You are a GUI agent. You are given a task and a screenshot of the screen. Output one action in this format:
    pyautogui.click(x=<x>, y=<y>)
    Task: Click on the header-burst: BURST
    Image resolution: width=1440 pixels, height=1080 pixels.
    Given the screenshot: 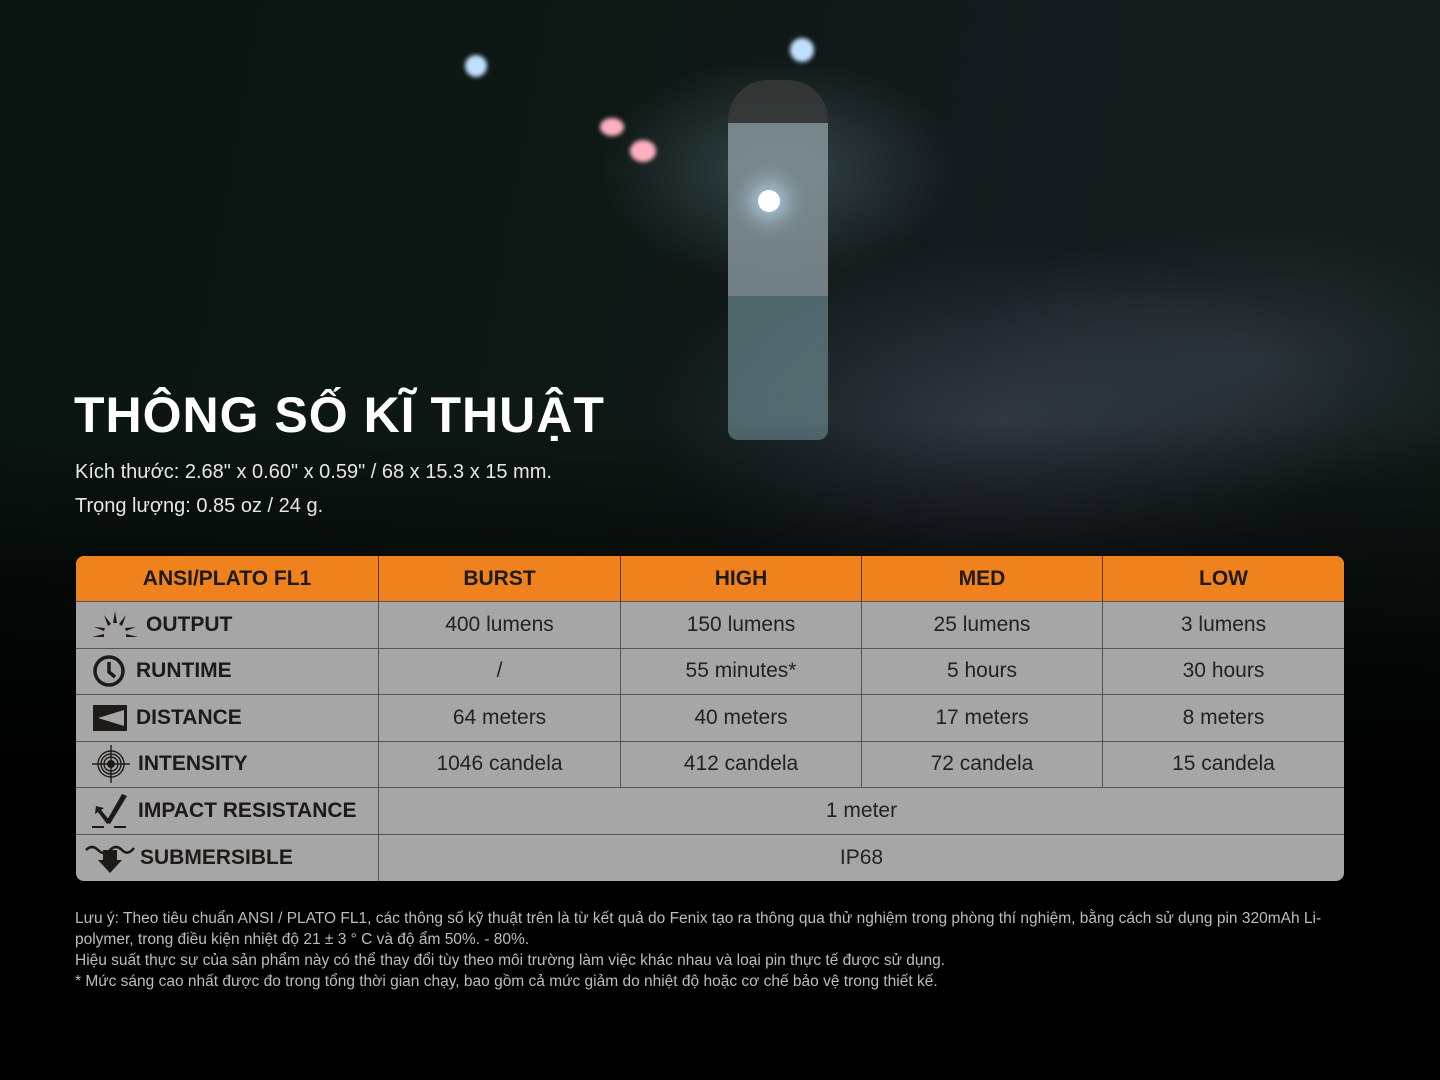 What is the action you would take?
    pyautogui.click(x=500, y=579)
    